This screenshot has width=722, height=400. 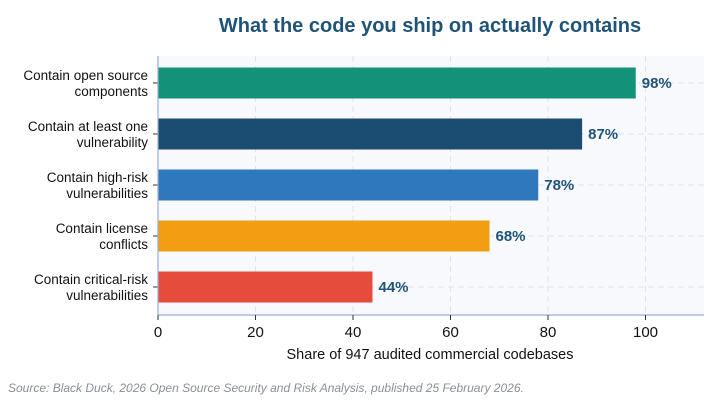 What do you see at coordinates (88, 134) in the screenshot?
I see `category-label: Contain at least one vulnerability` at bounding box center [88, 134].